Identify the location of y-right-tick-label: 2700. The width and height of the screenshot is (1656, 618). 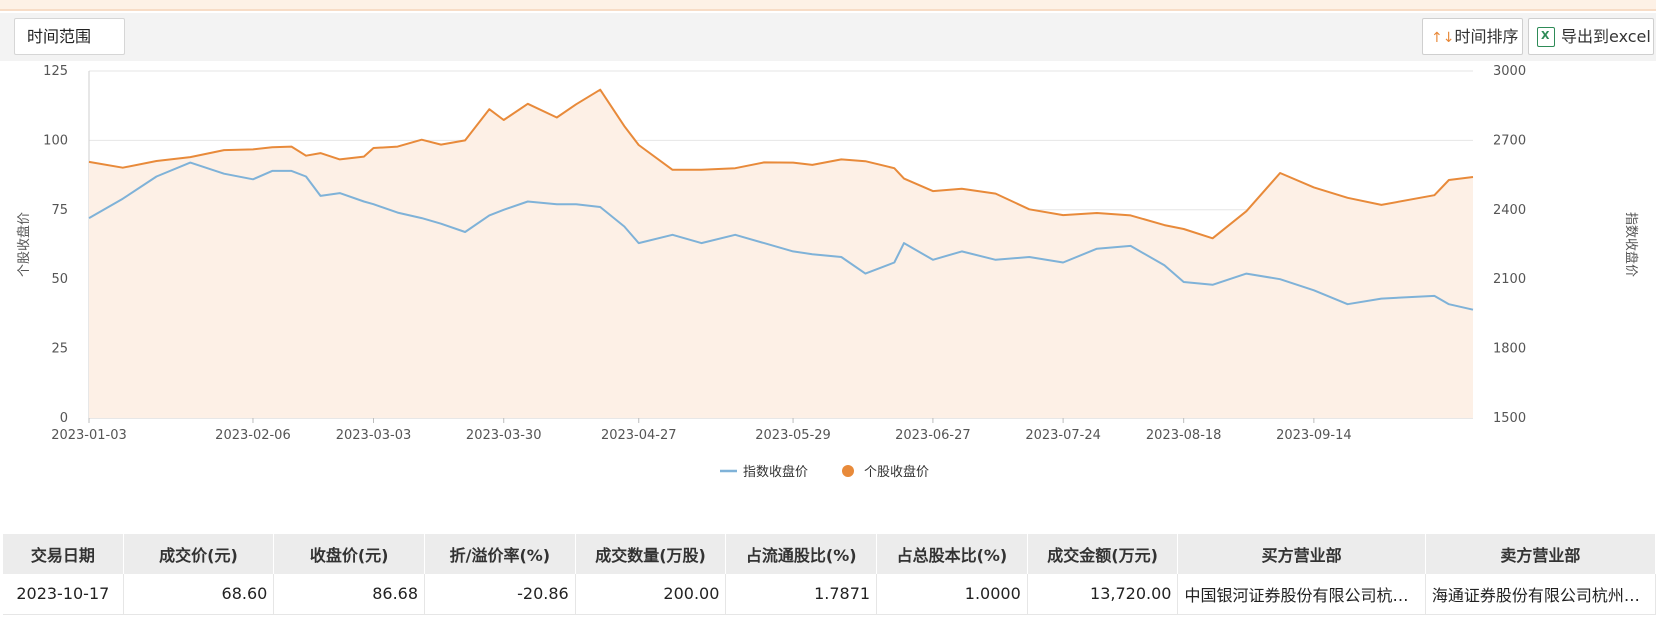
(1509, 140).